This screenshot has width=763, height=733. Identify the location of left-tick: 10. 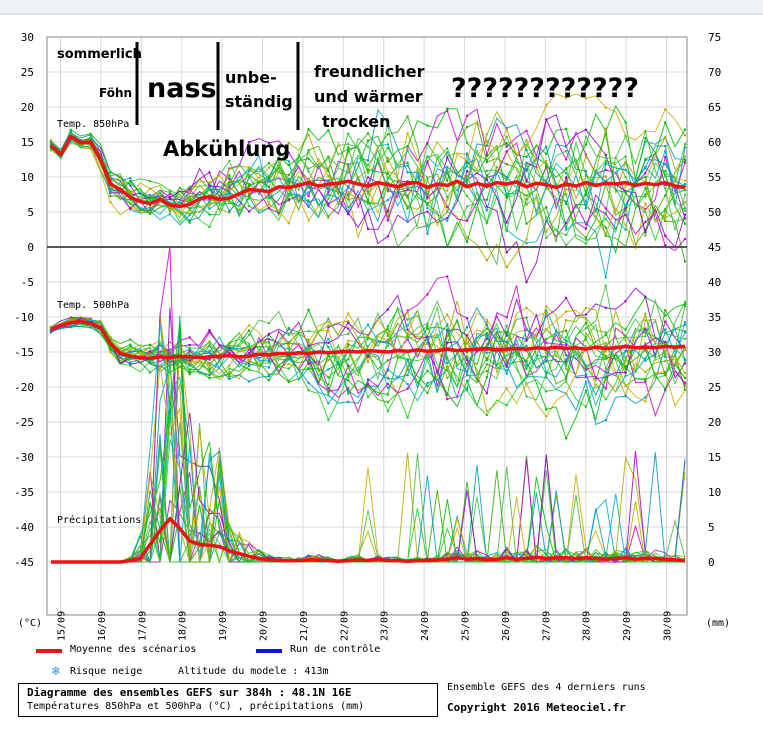
(27, 177).